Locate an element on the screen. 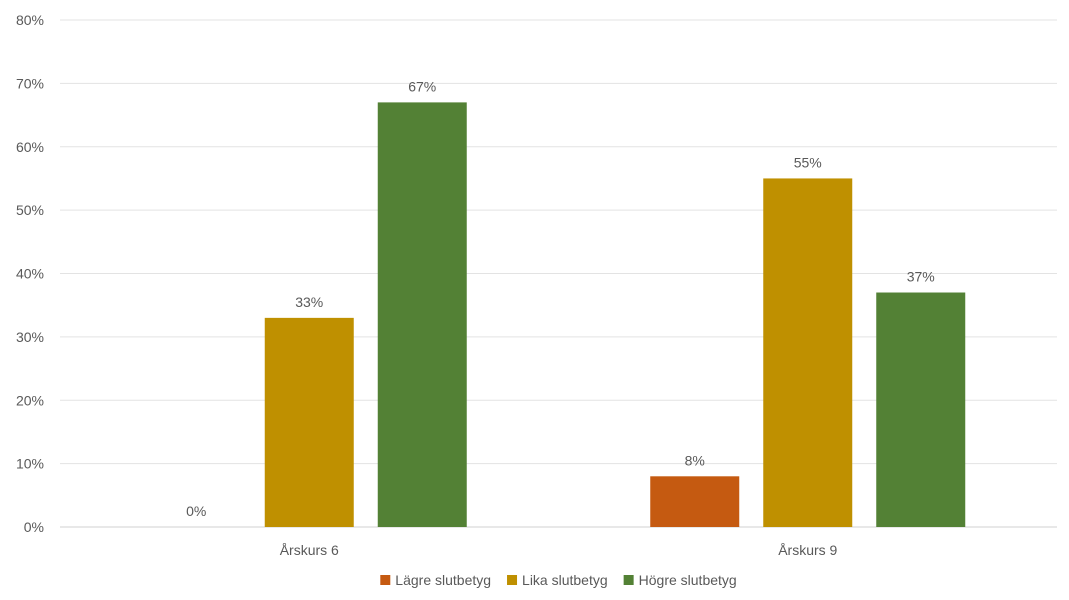 This screenshot has height=600, width=1069. legend-label-2: Högre slutbetyg is located at coordinates (688, 580).